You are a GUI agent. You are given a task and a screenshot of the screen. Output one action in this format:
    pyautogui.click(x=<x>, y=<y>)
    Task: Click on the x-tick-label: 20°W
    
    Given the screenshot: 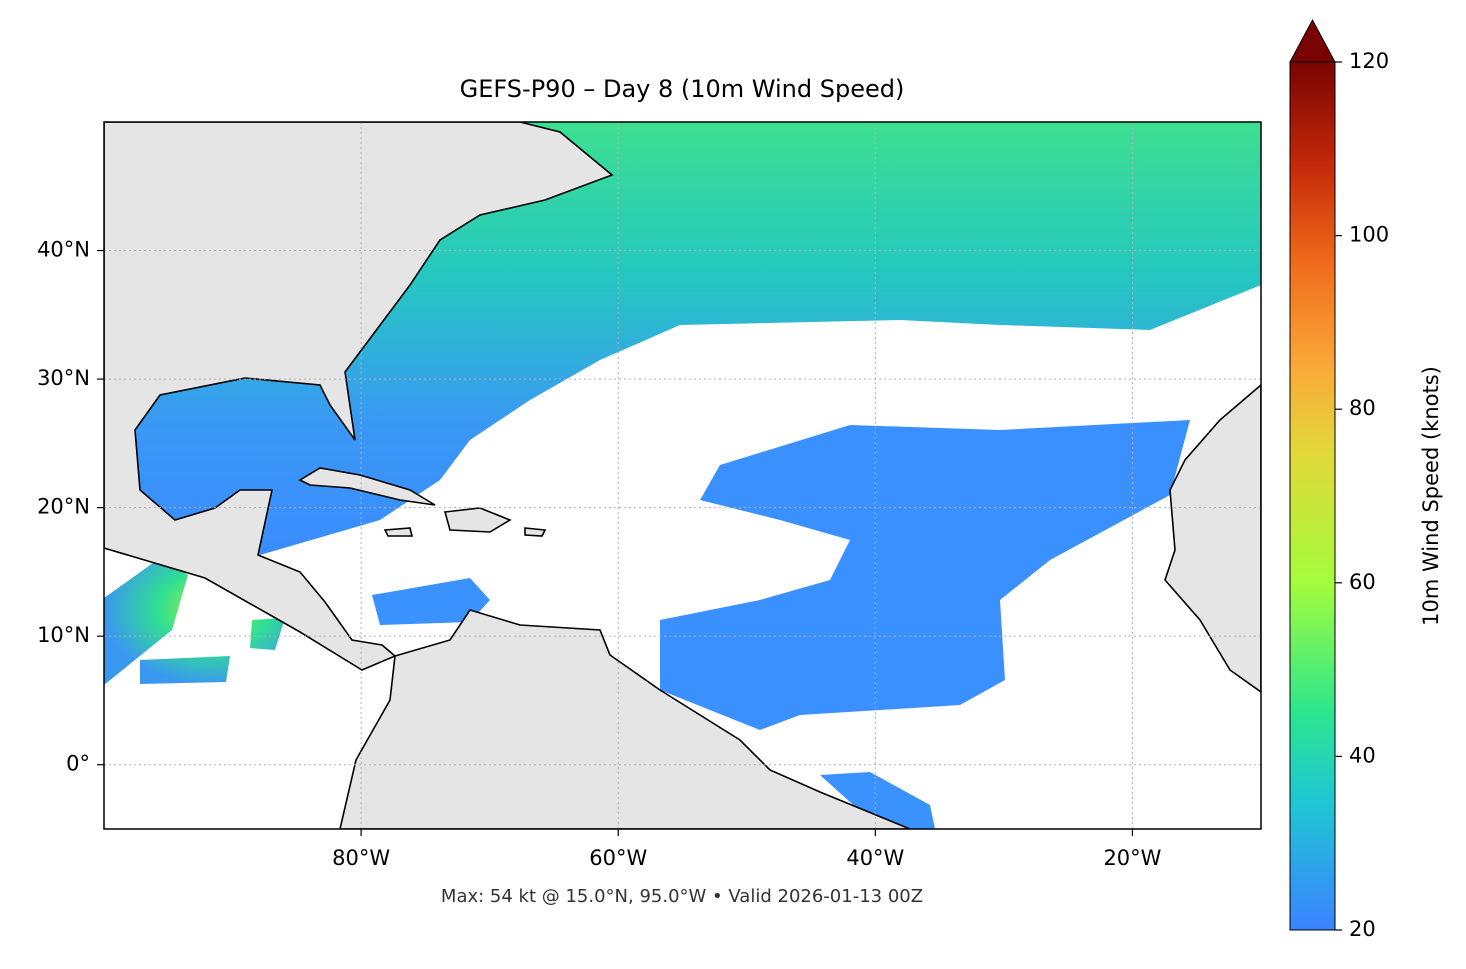 What is the action you would take?
    pyautogui.click(x=1132, y=858)
    